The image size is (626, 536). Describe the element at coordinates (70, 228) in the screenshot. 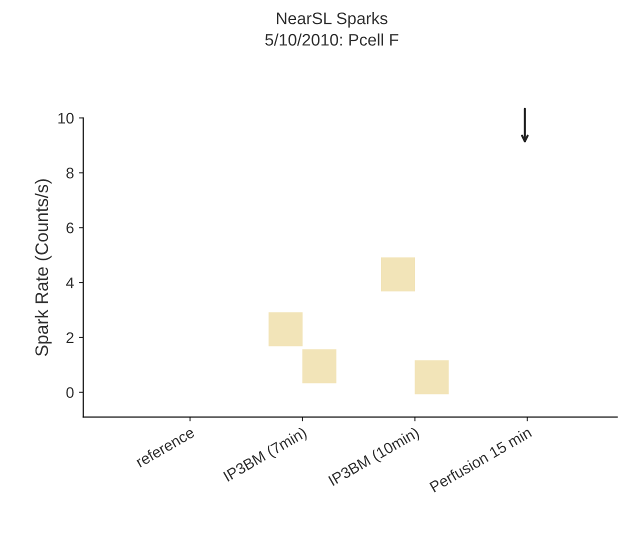

I see `y-tick-label: 6` at that location.